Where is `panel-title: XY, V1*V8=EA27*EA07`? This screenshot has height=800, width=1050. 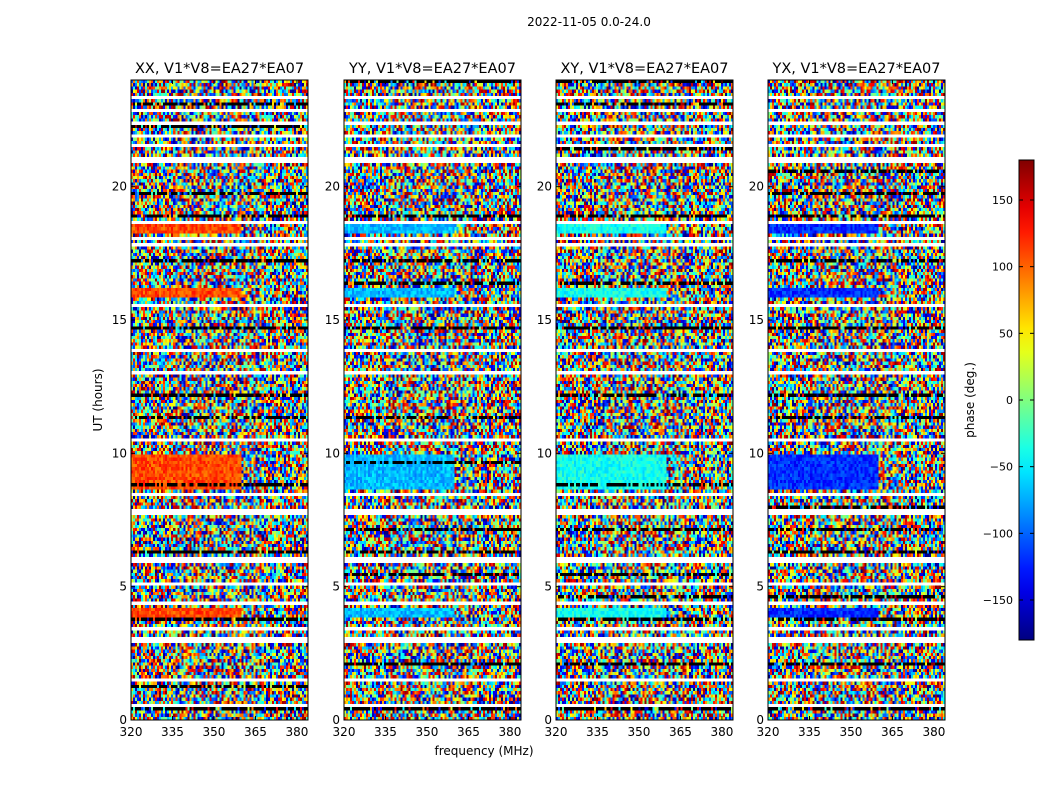
panel-title: XY, V1*V8=EA27*EA07 is located at coordinates (644, 69).